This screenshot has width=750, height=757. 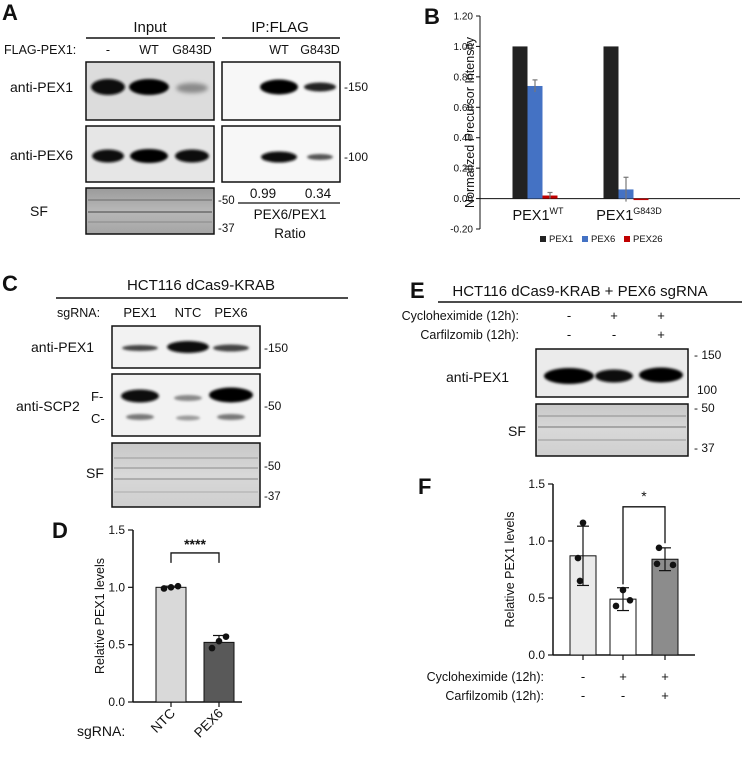 I want to click on y-tick-label: 0.0, so click(x=116, y=702).